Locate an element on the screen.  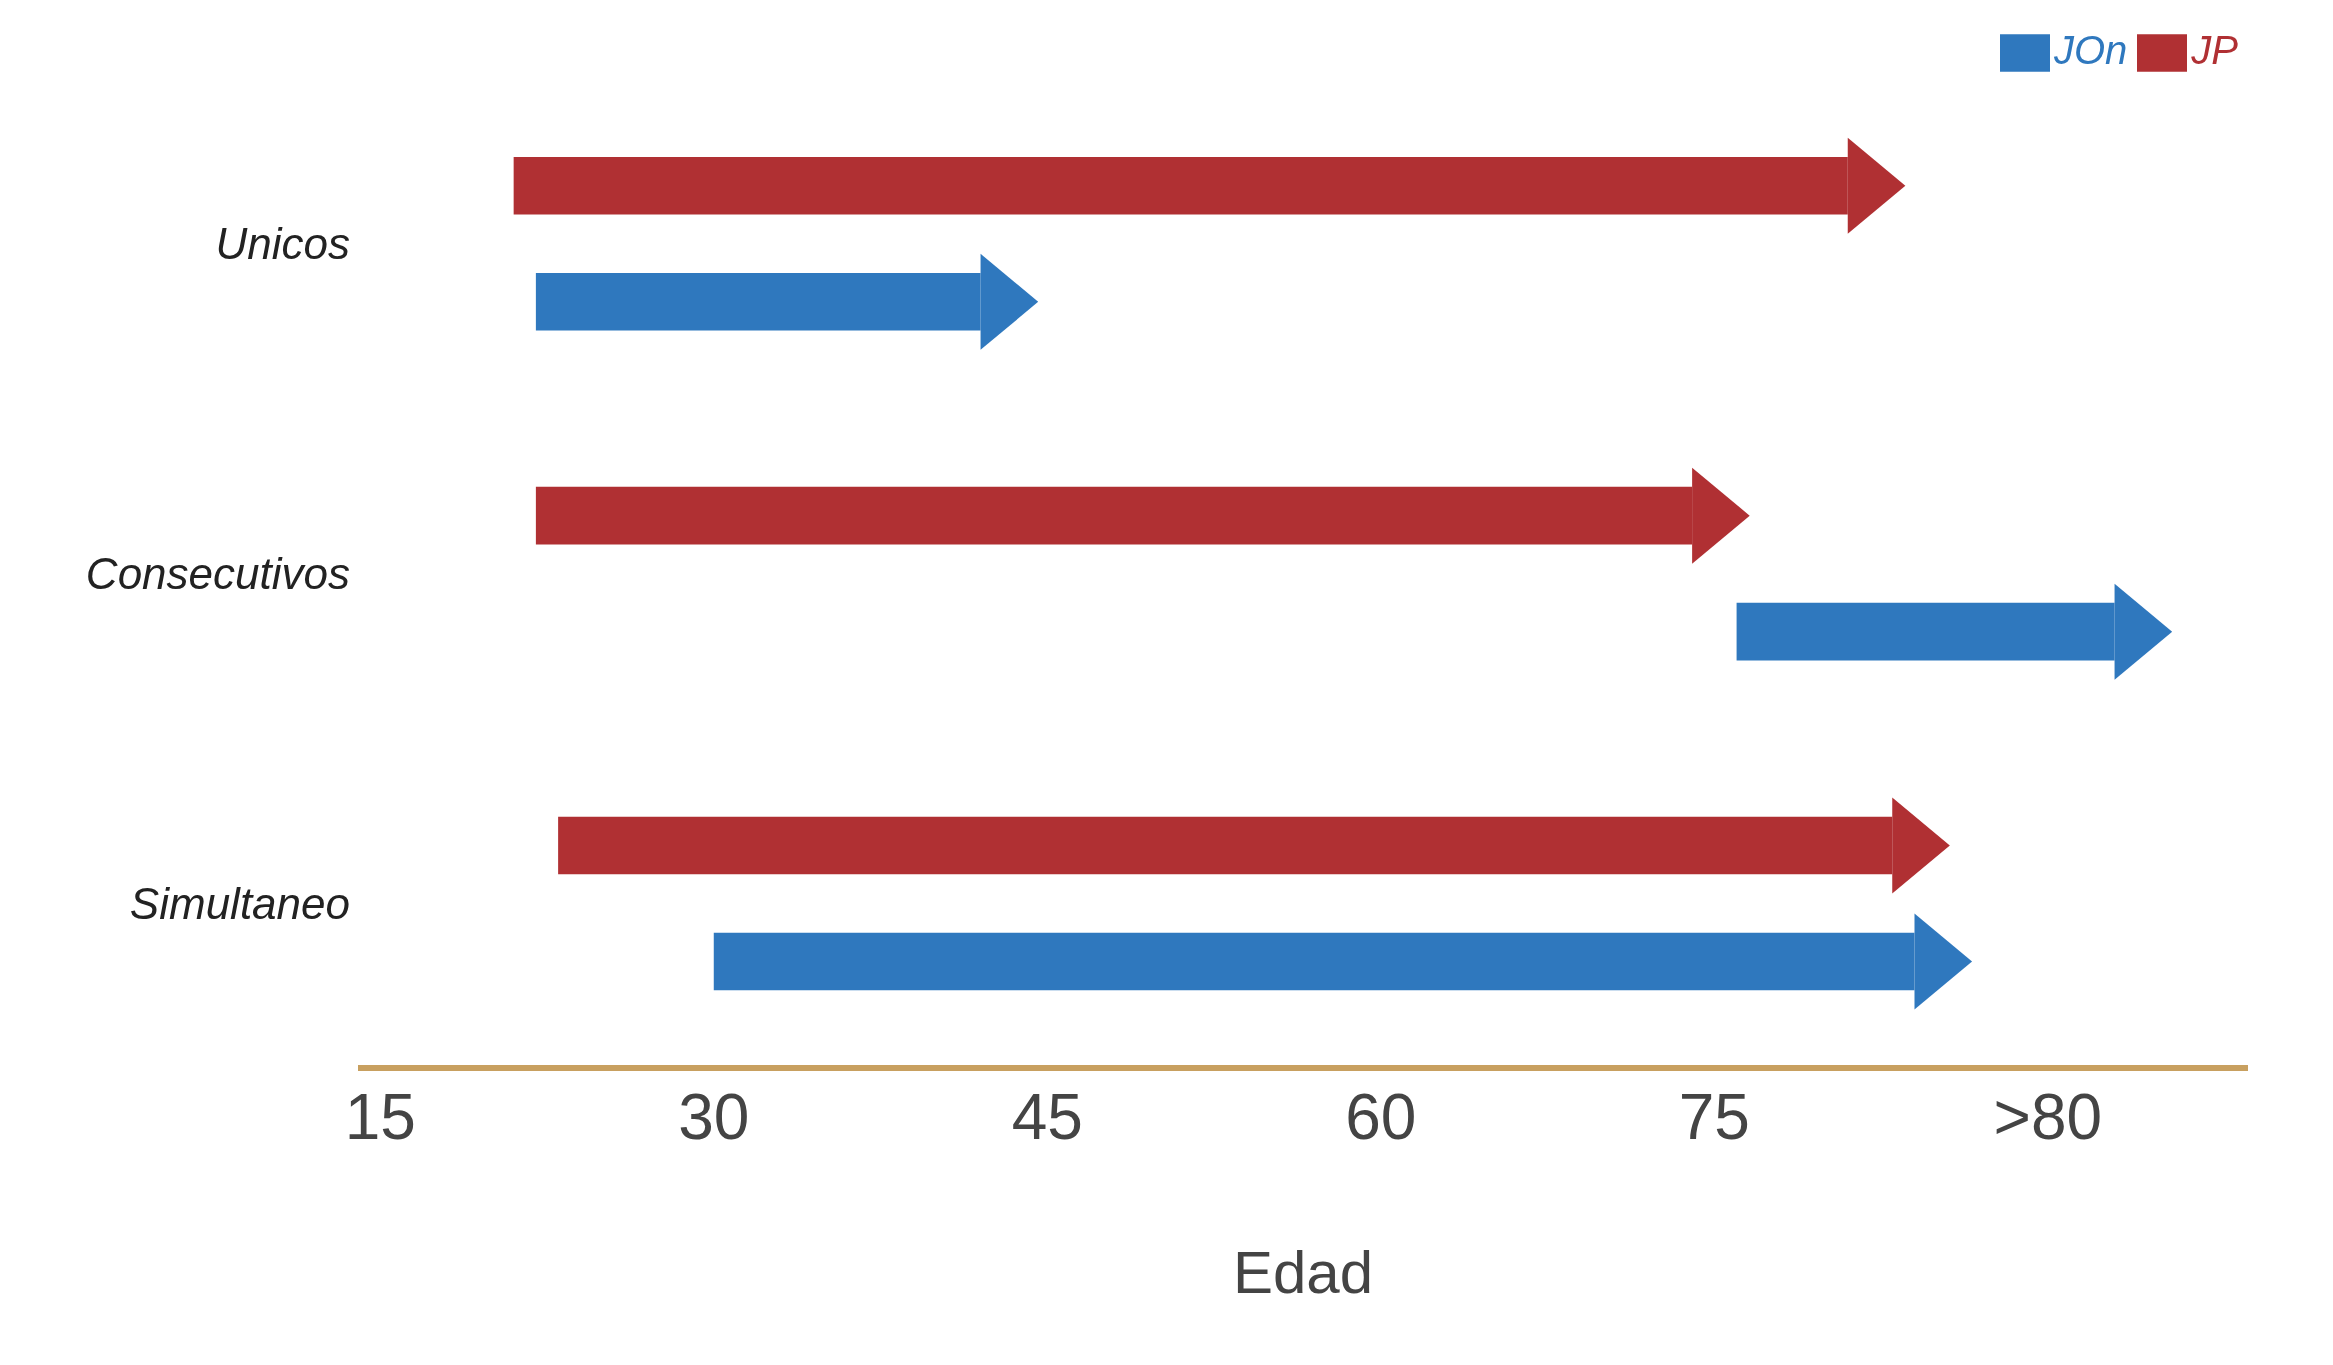
x-tick-label: >80 is located at coordinates (2048, 1117).